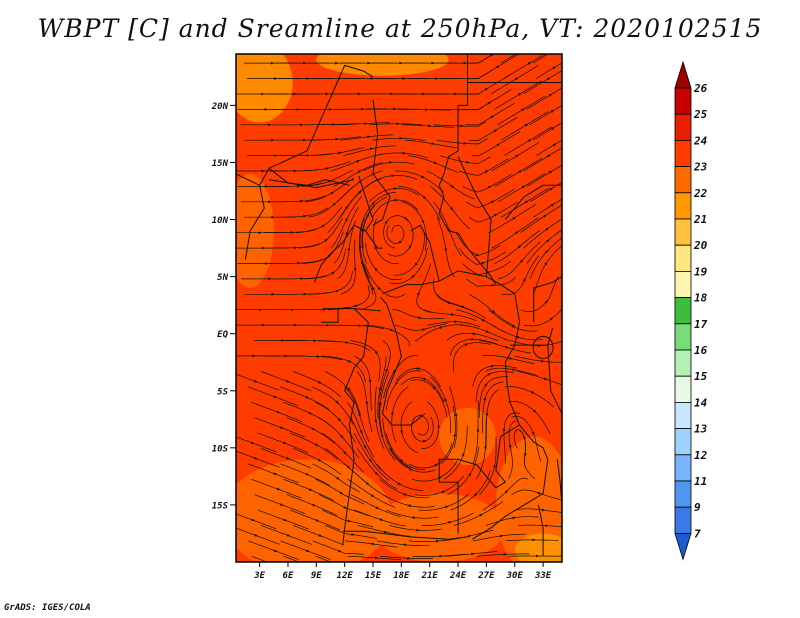 Image resolution: width=800 pixels, height=618 pixels. Describe the element at coordinates (700, 245) in the screenshot. I see `colorbar-label: 20` at that location.